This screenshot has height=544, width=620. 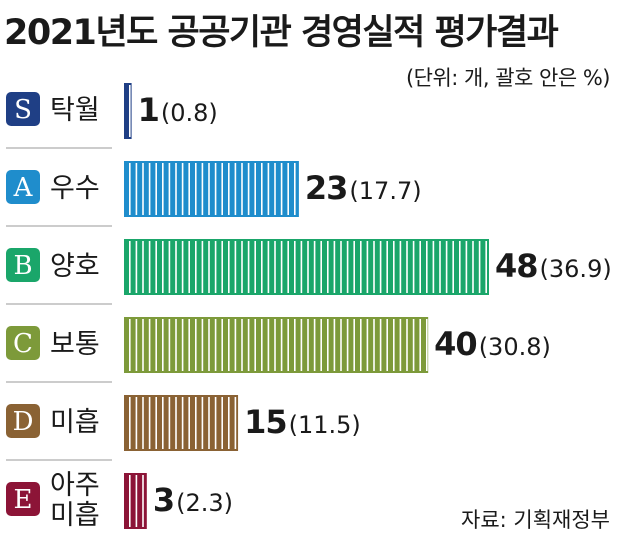 What do you see at coordinates (306, 267) in the screenshot?
I see `bar-b` at bounding box center [306, 267].